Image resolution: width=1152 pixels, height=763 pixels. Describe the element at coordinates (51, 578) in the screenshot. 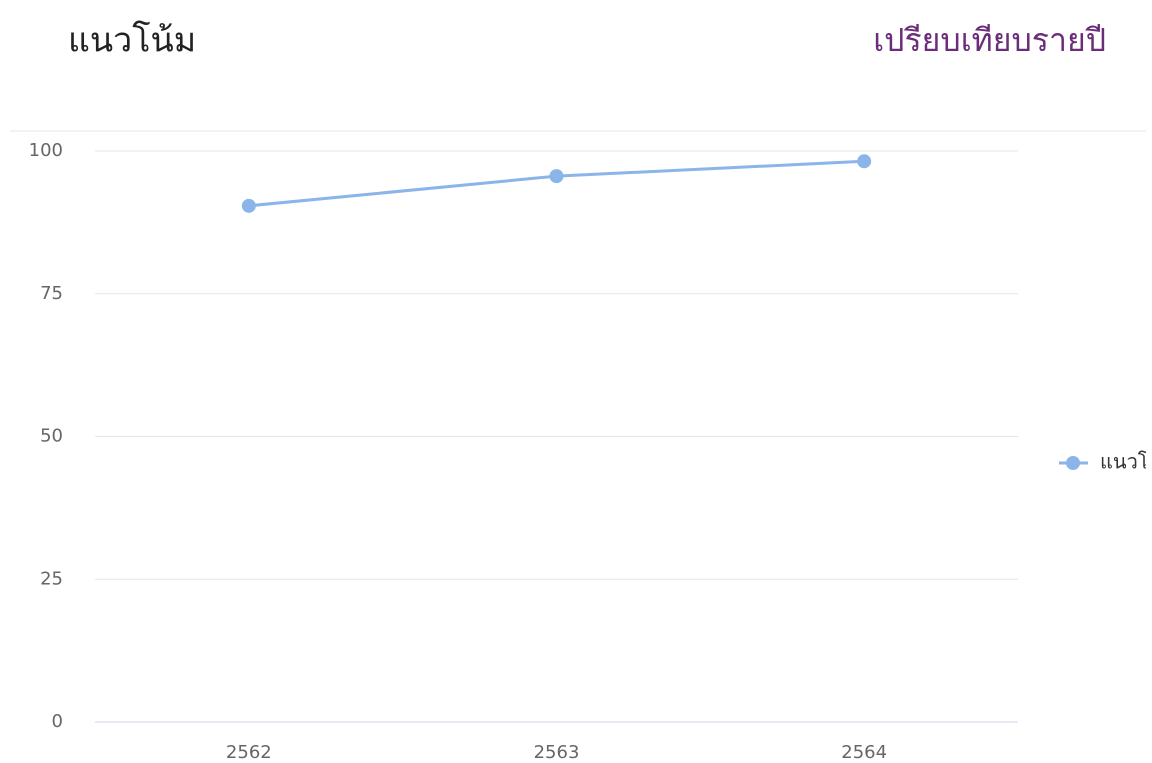

I see `y-tick-label: 25` at that location.